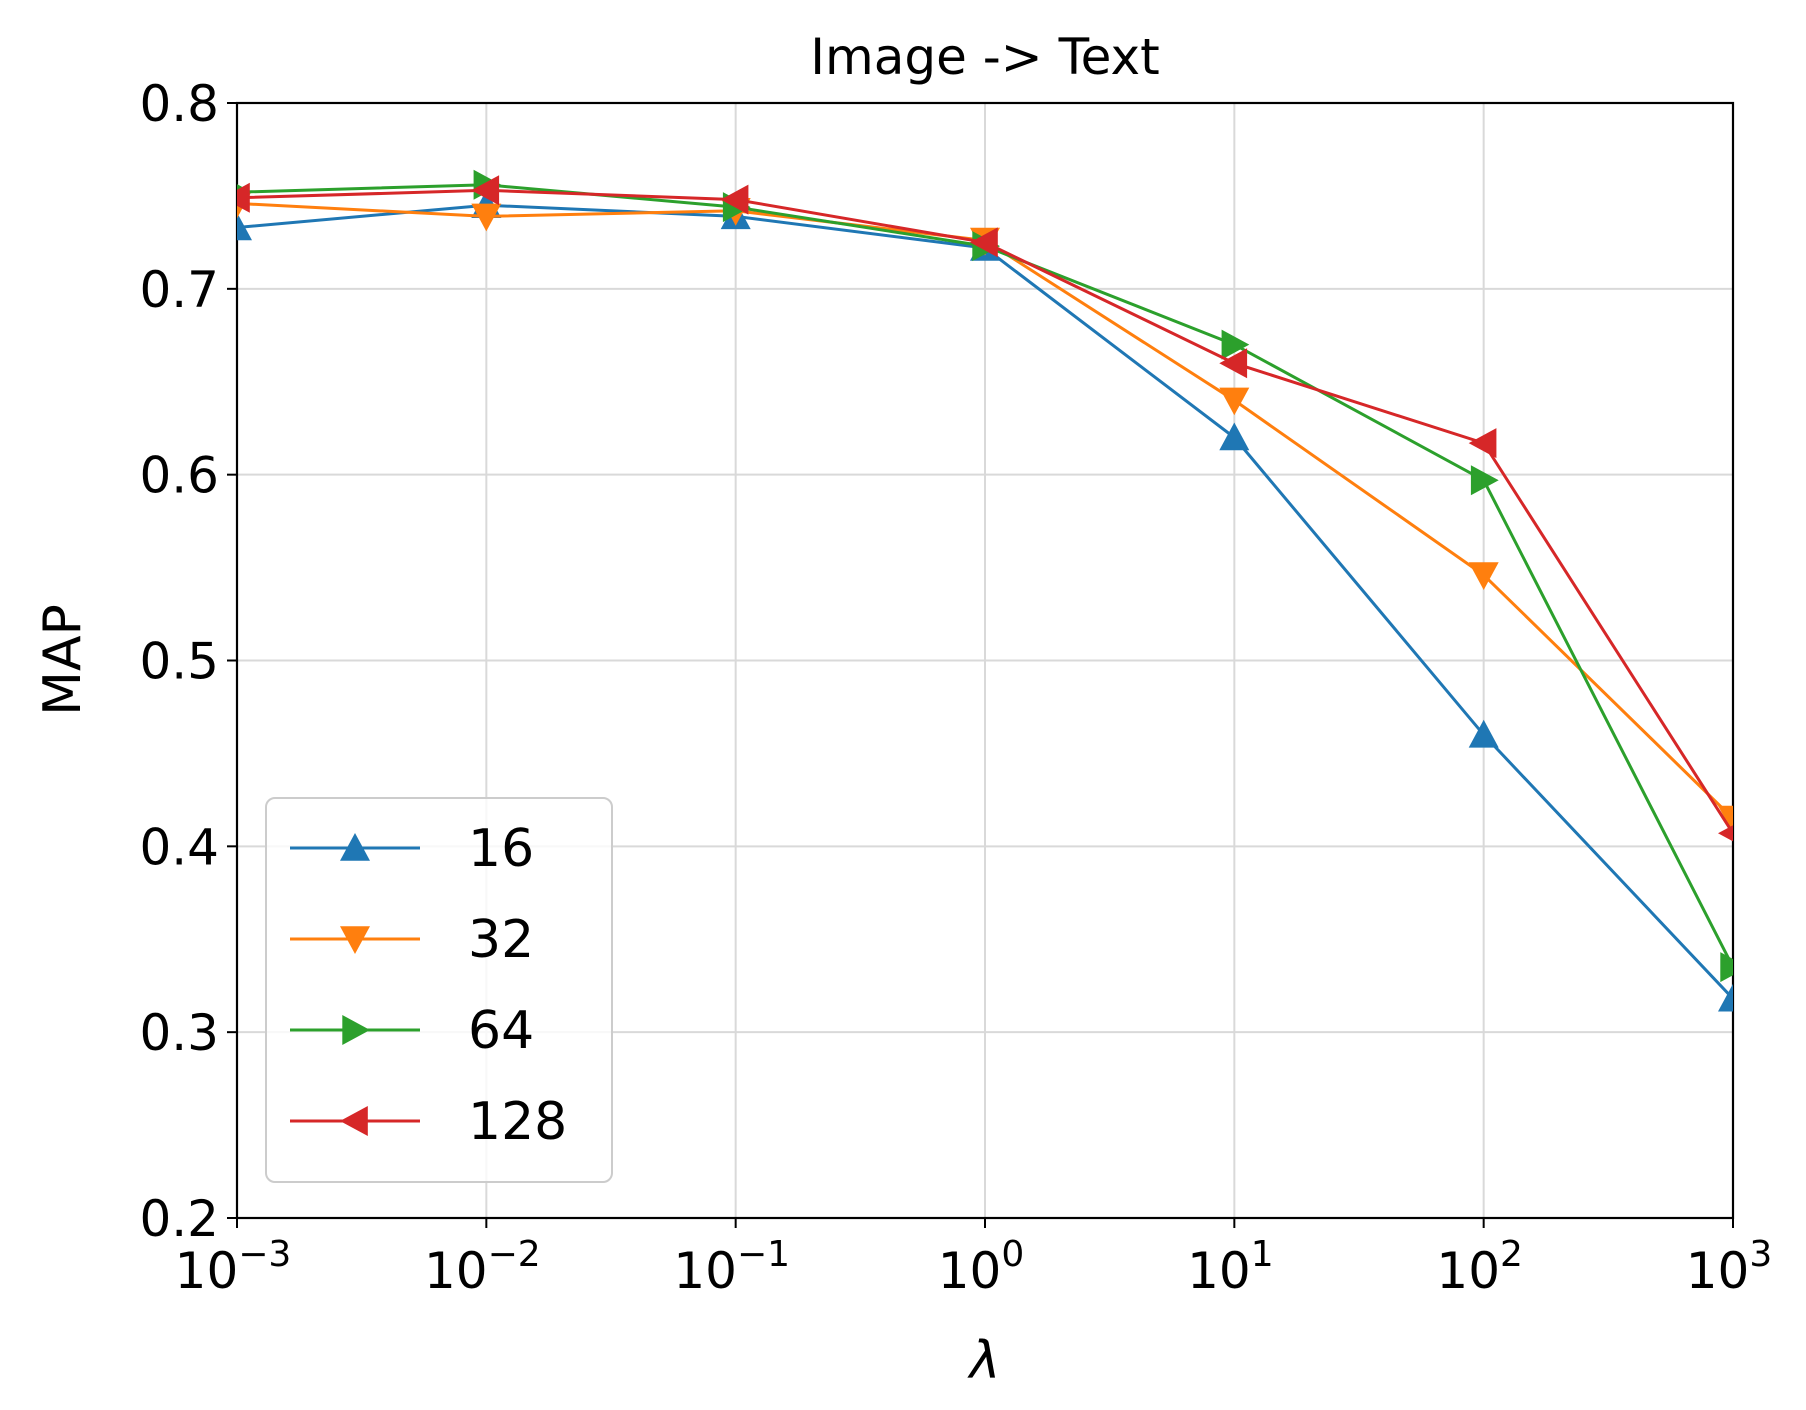 The image size is (1806, 1410). I want to click on legend-label: 64, so click(501, 1031).